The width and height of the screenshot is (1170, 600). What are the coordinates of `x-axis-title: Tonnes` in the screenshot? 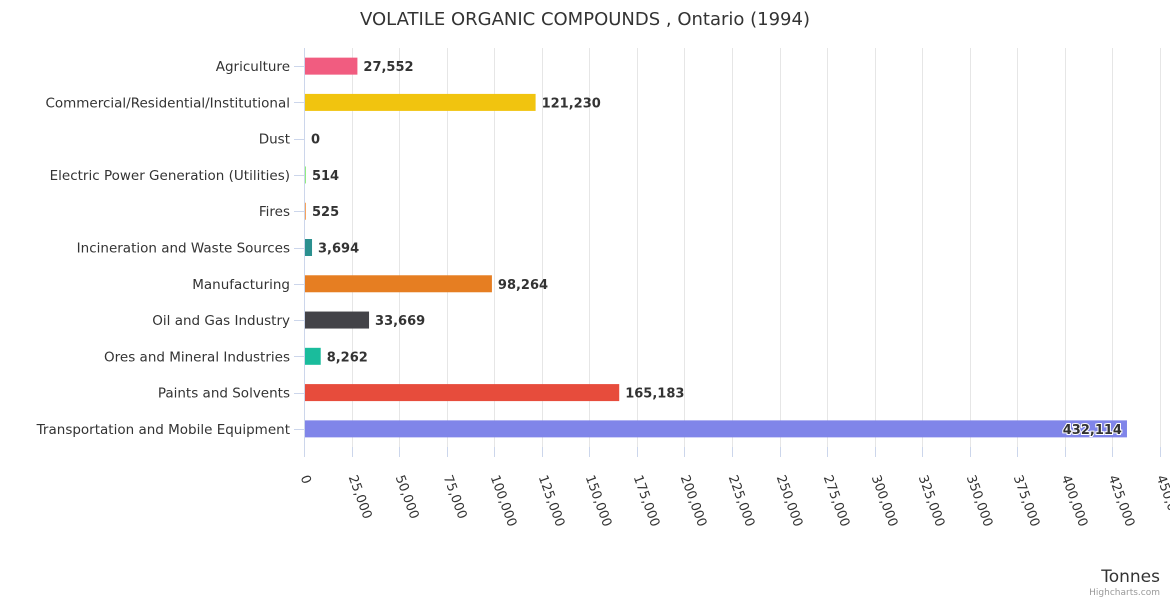 It's located at (1130, 577).